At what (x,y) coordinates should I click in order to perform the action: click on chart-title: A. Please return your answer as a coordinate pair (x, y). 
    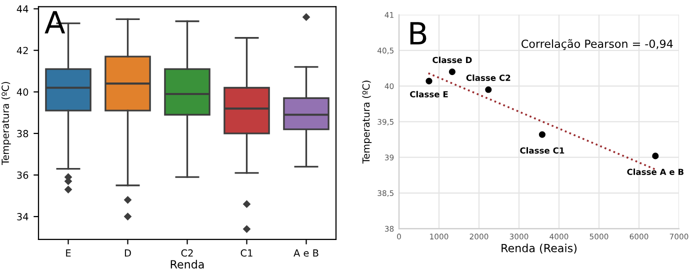
    Looking at the image, I should click on (55, 22).